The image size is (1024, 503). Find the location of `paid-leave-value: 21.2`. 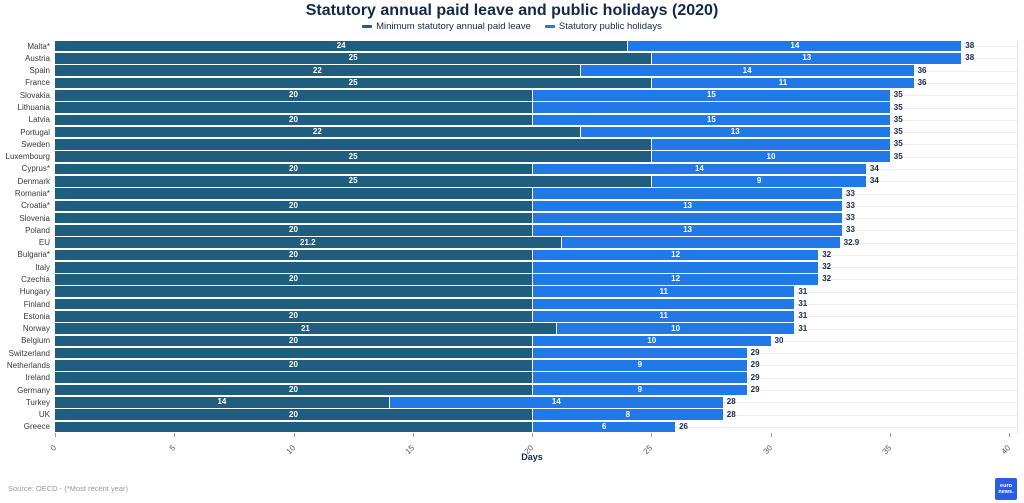

paid-leave-value: 21.2 is located at coordinates (308, 242).